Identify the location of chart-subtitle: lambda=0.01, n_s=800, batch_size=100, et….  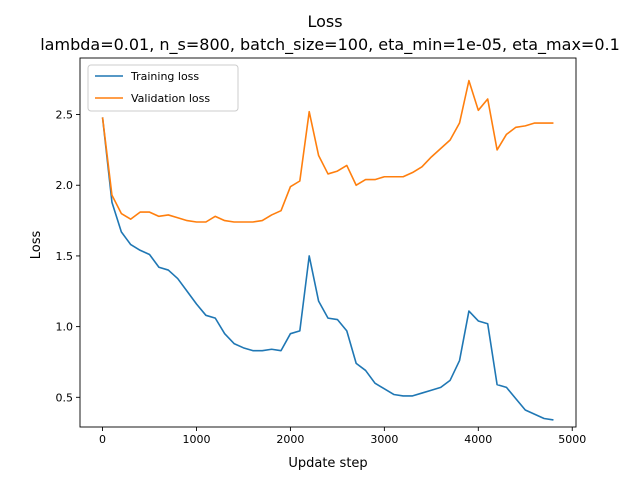
(330, 45).